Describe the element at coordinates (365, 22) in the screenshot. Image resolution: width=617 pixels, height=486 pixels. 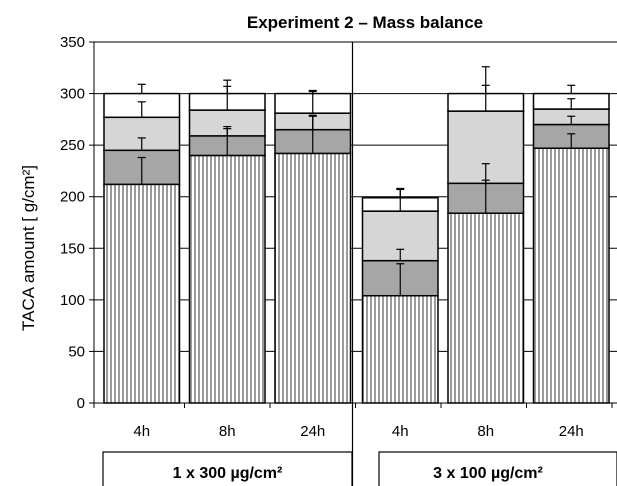
I see `chart-title: Experiment 2 – Mass balance` at that location.